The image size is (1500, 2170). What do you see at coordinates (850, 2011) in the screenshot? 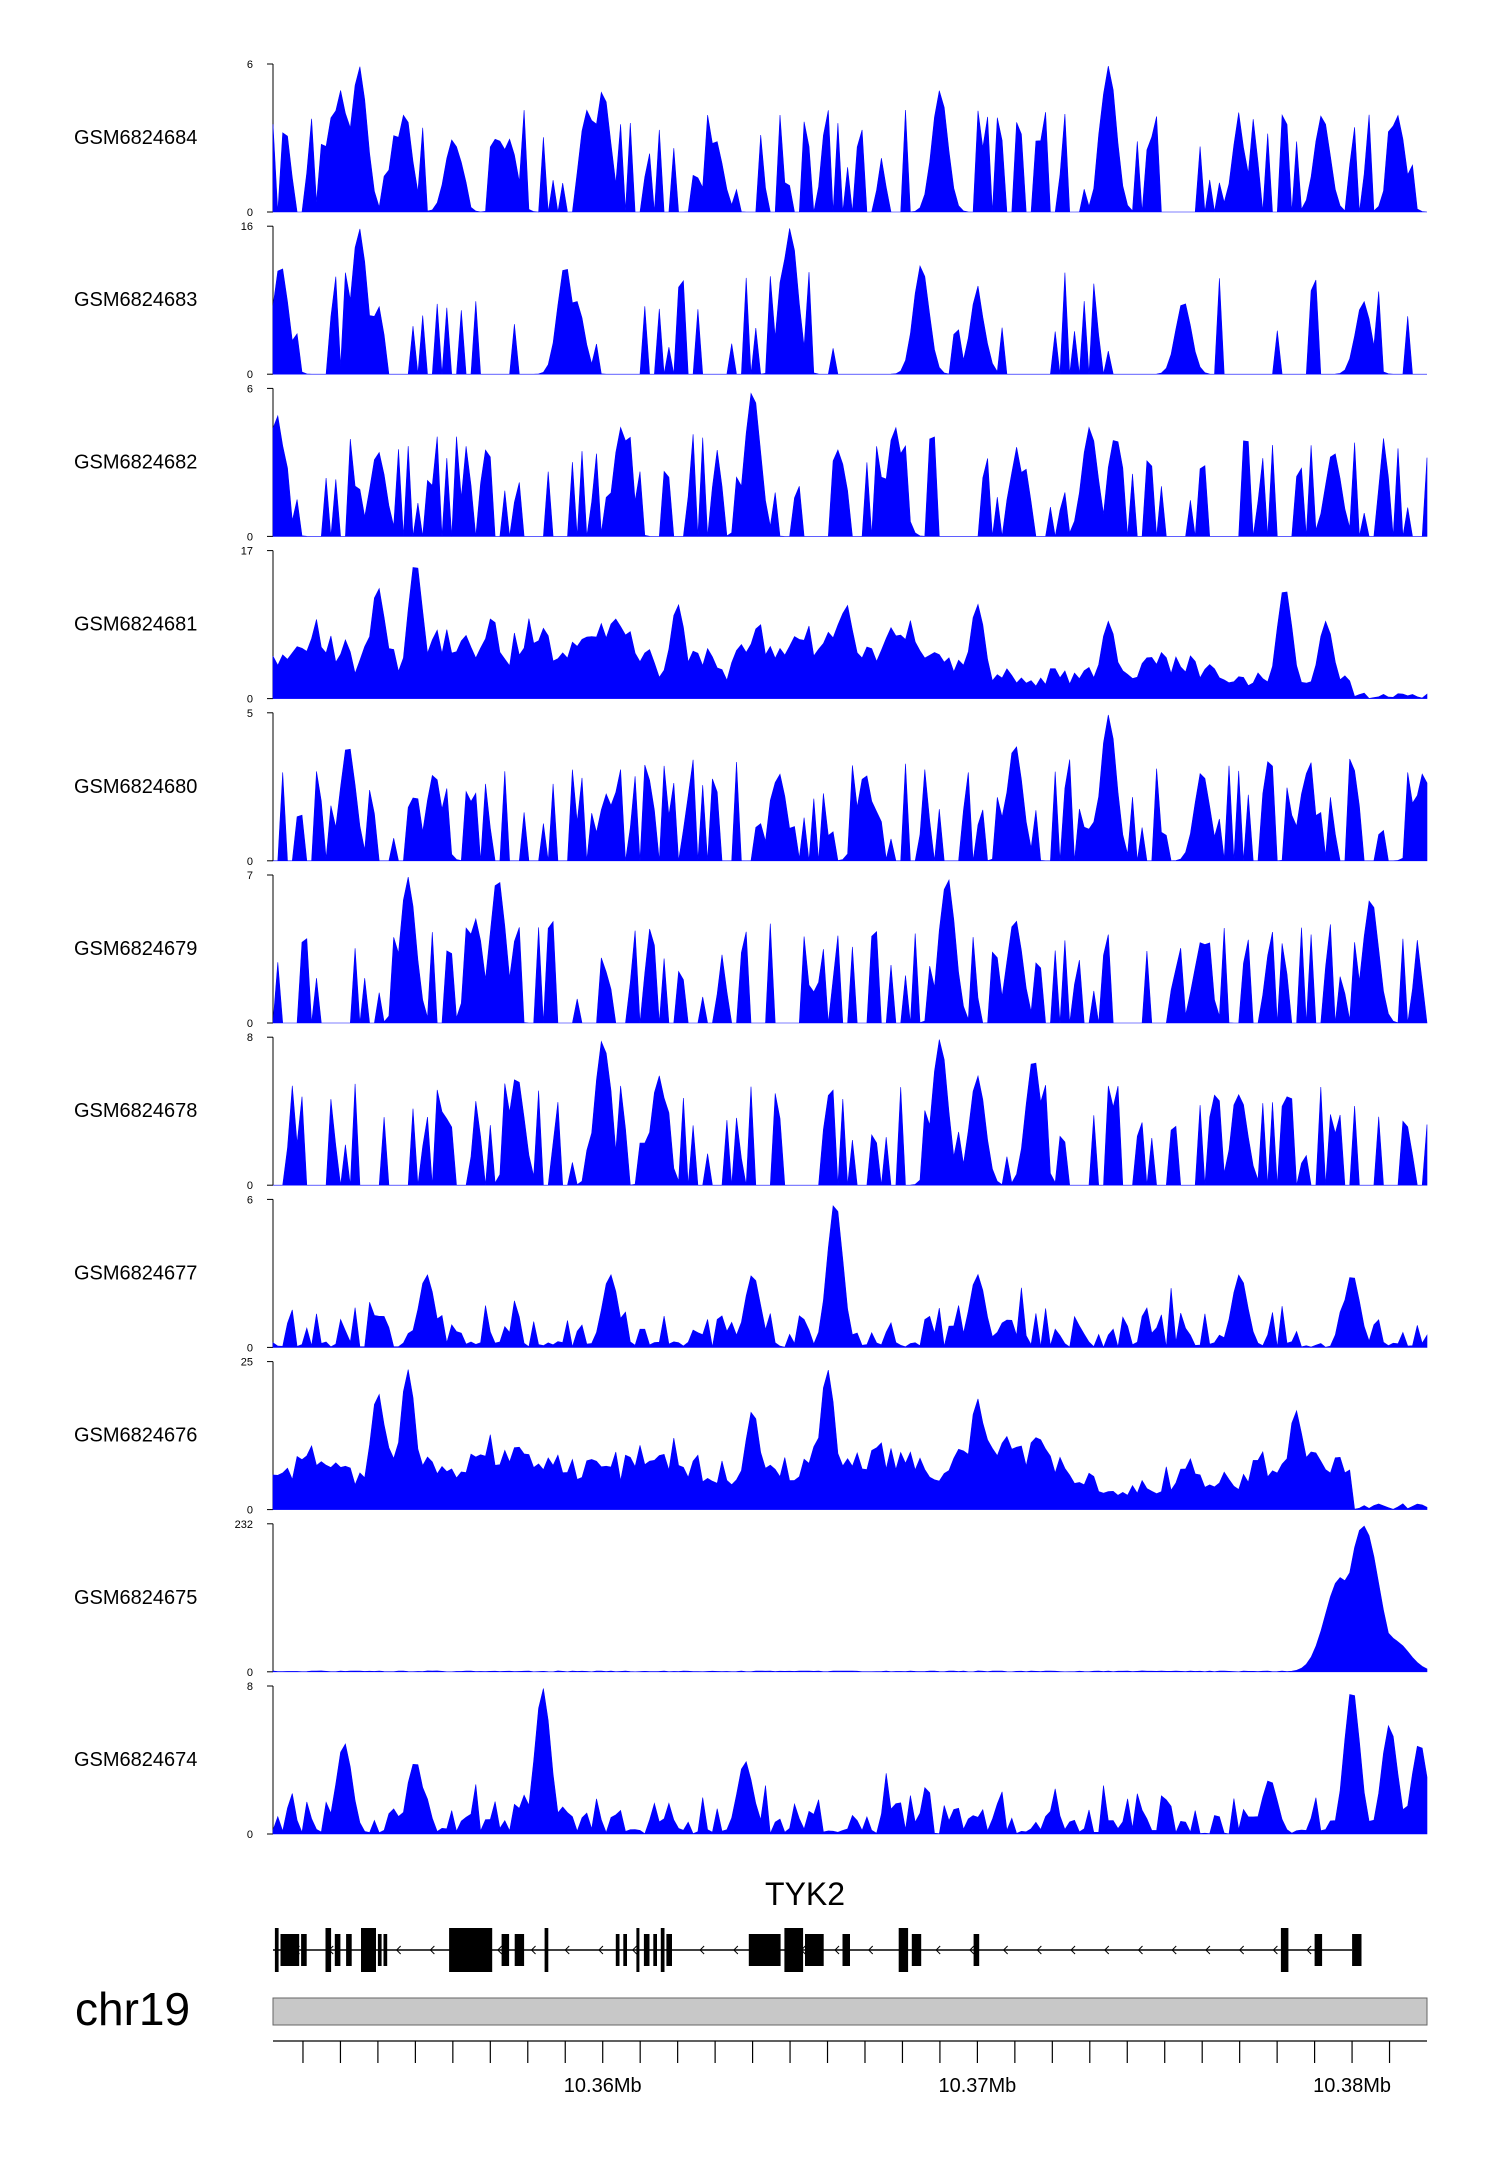
I see `chromosome-ideogram` at bounding box center [850, 2011].